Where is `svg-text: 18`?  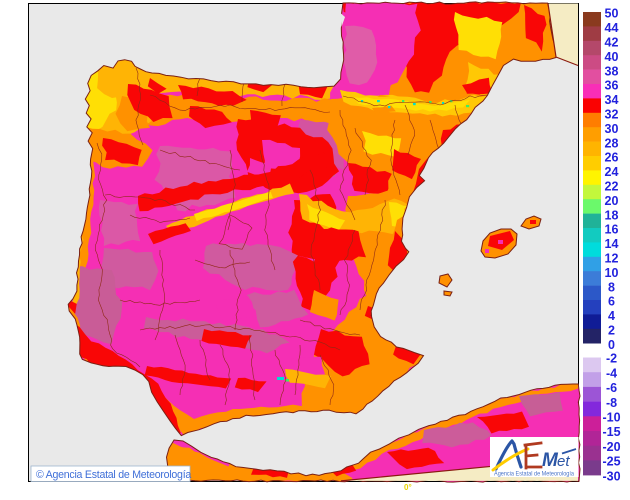 svg-text: 18 is located at coordinates (612, 215).